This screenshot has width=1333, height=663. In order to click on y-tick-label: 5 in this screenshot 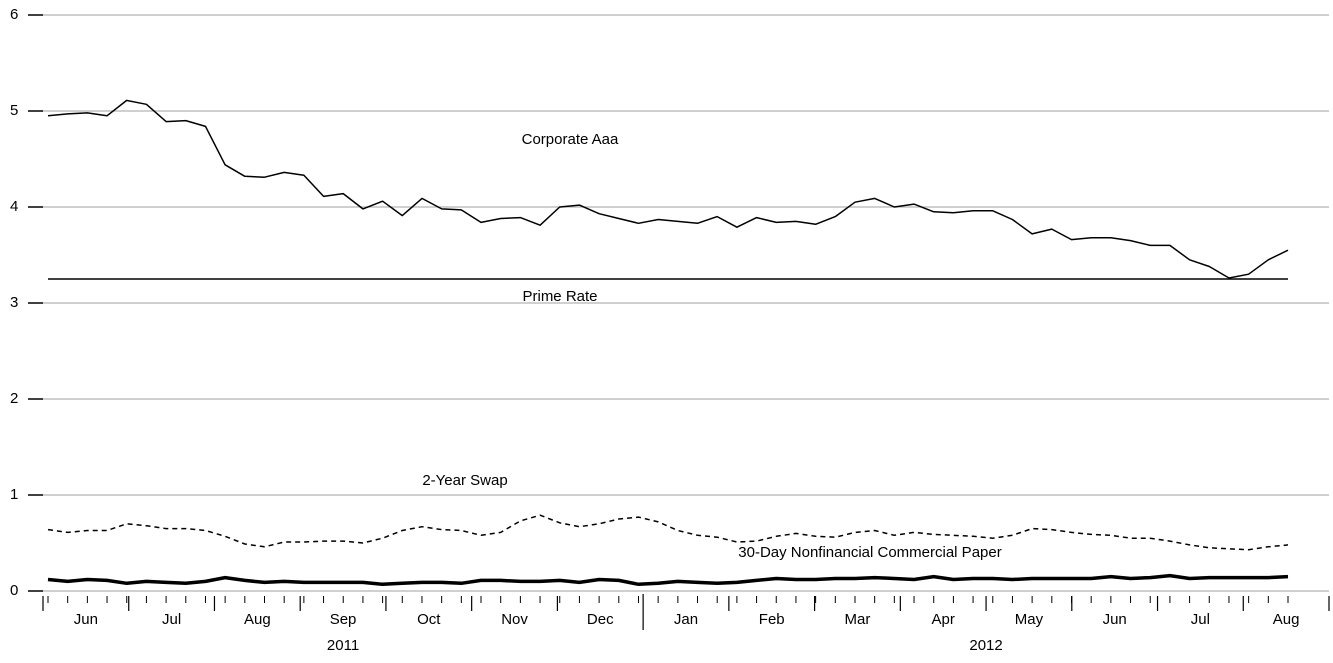, I will do `click(14, 110)`.